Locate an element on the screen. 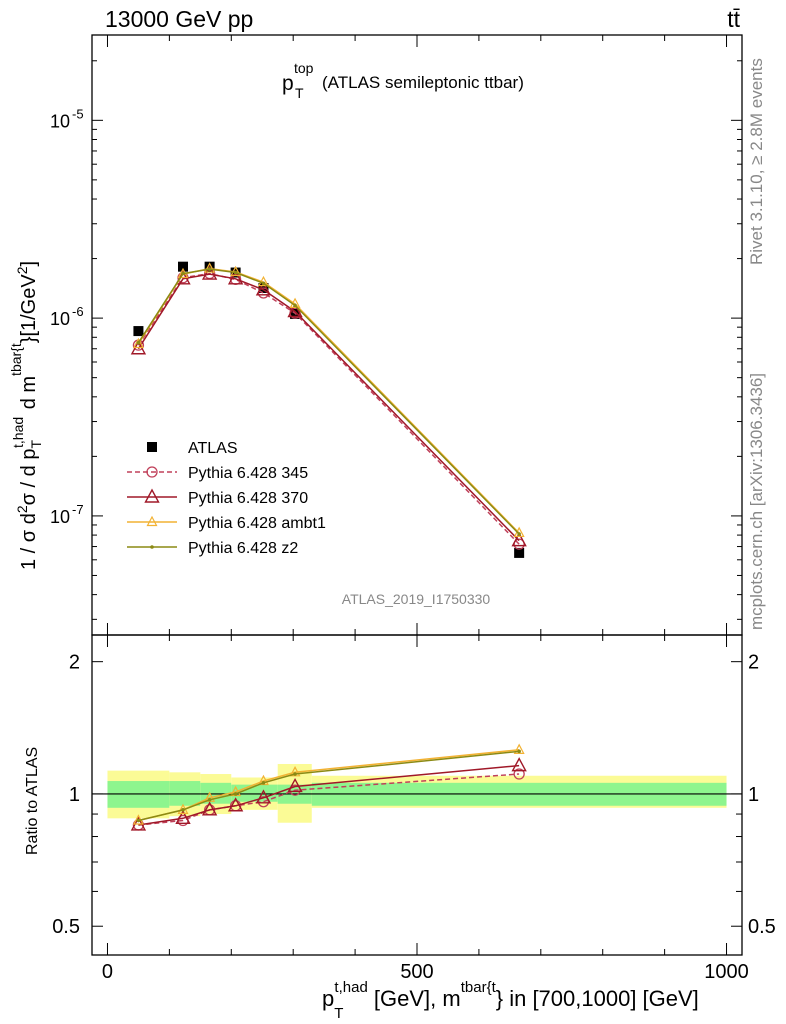  series-line is located at coordinates (328, 407).